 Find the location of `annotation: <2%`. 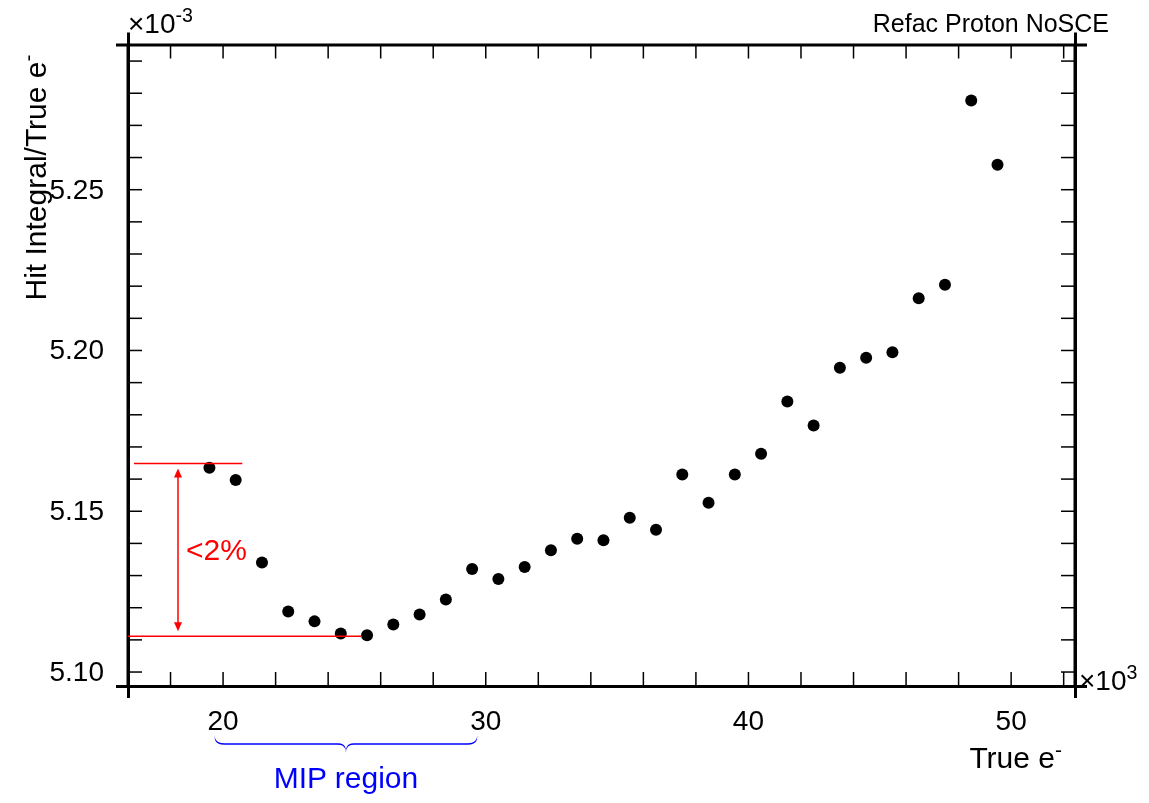

annotation: <2% is located at coordinates (216, 549).